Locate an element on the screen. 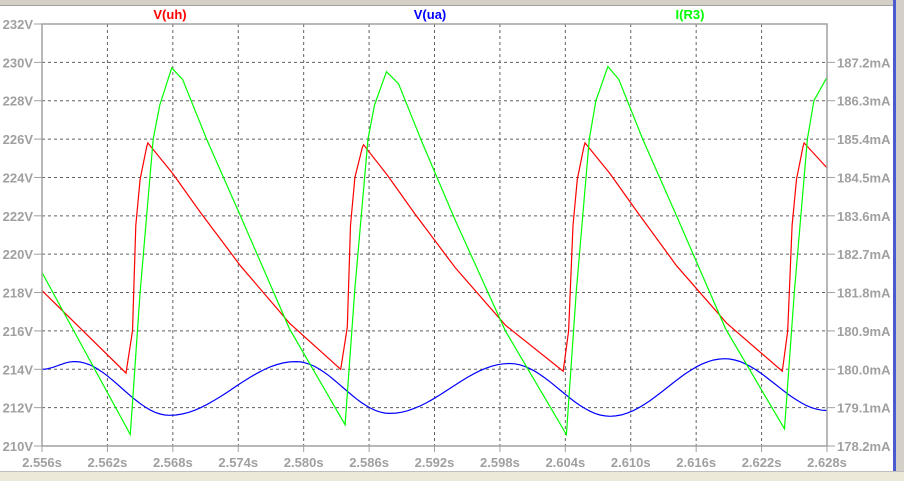  trace-title: I(R3) is located at coordinates (690, 14).